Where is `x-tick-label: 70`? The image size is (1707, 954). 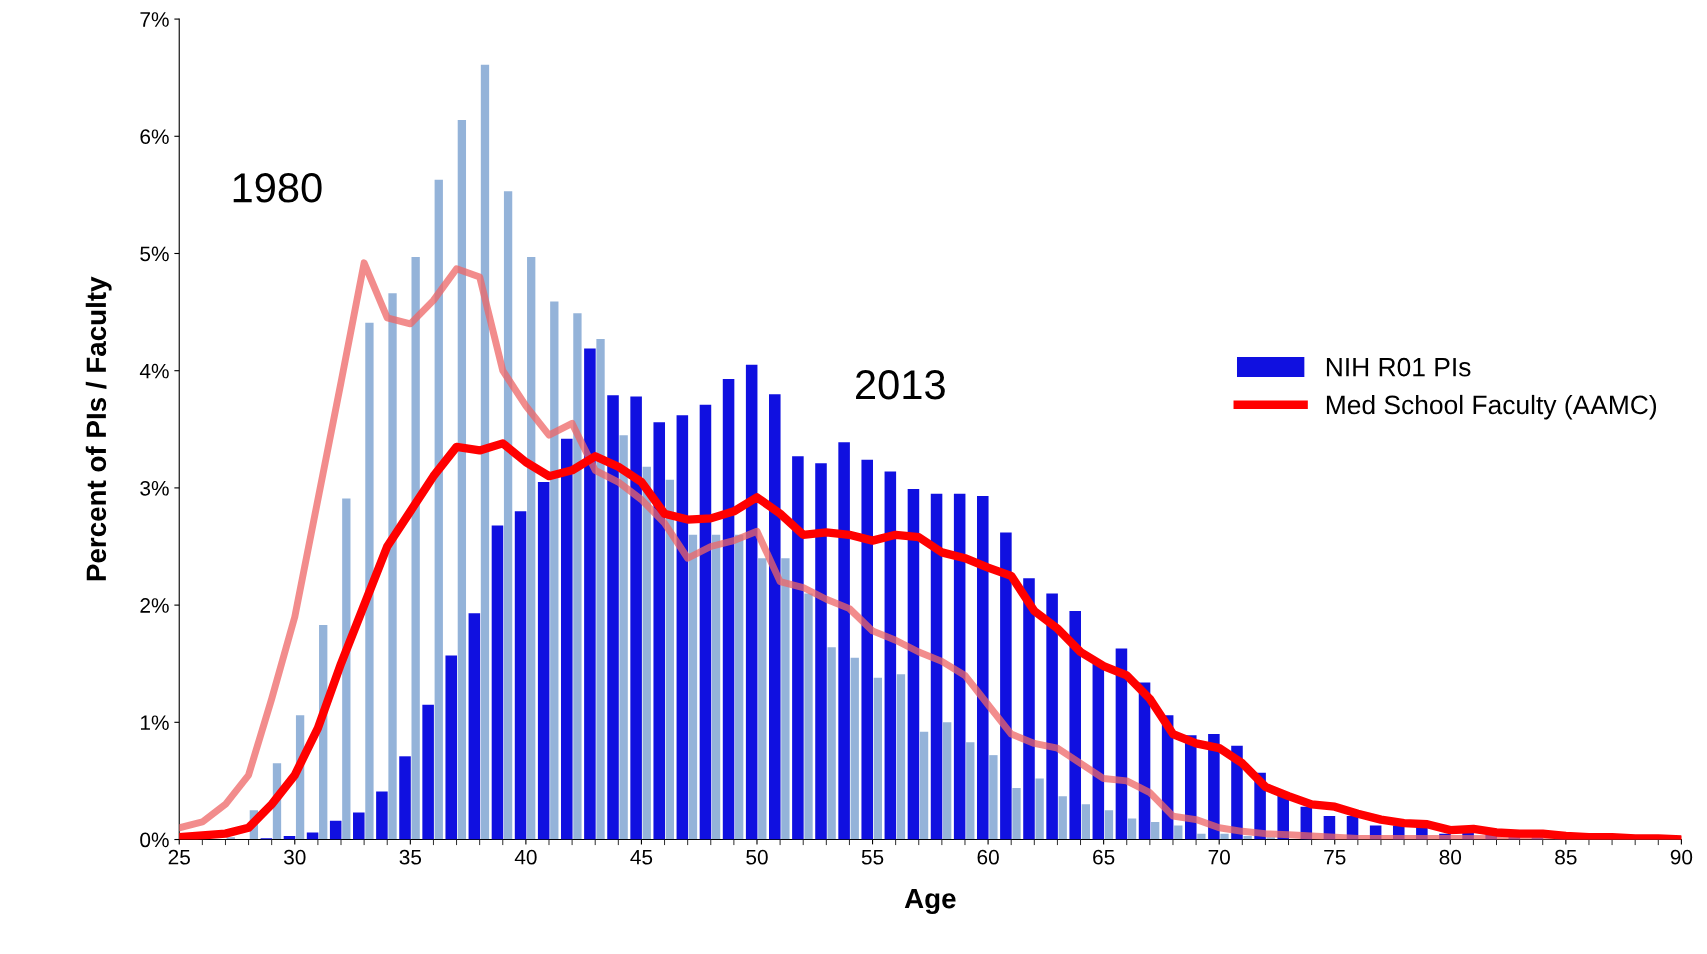 x-tick-label: 70 is located at coordinates (1219, 857).